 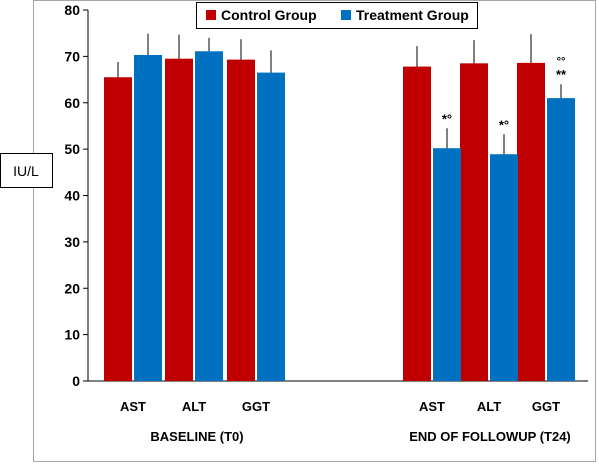 What do you see at coordinates (561, 62) in the screenshot?
I see `significance-marker-top: °°` at bounding box center [561, 62].